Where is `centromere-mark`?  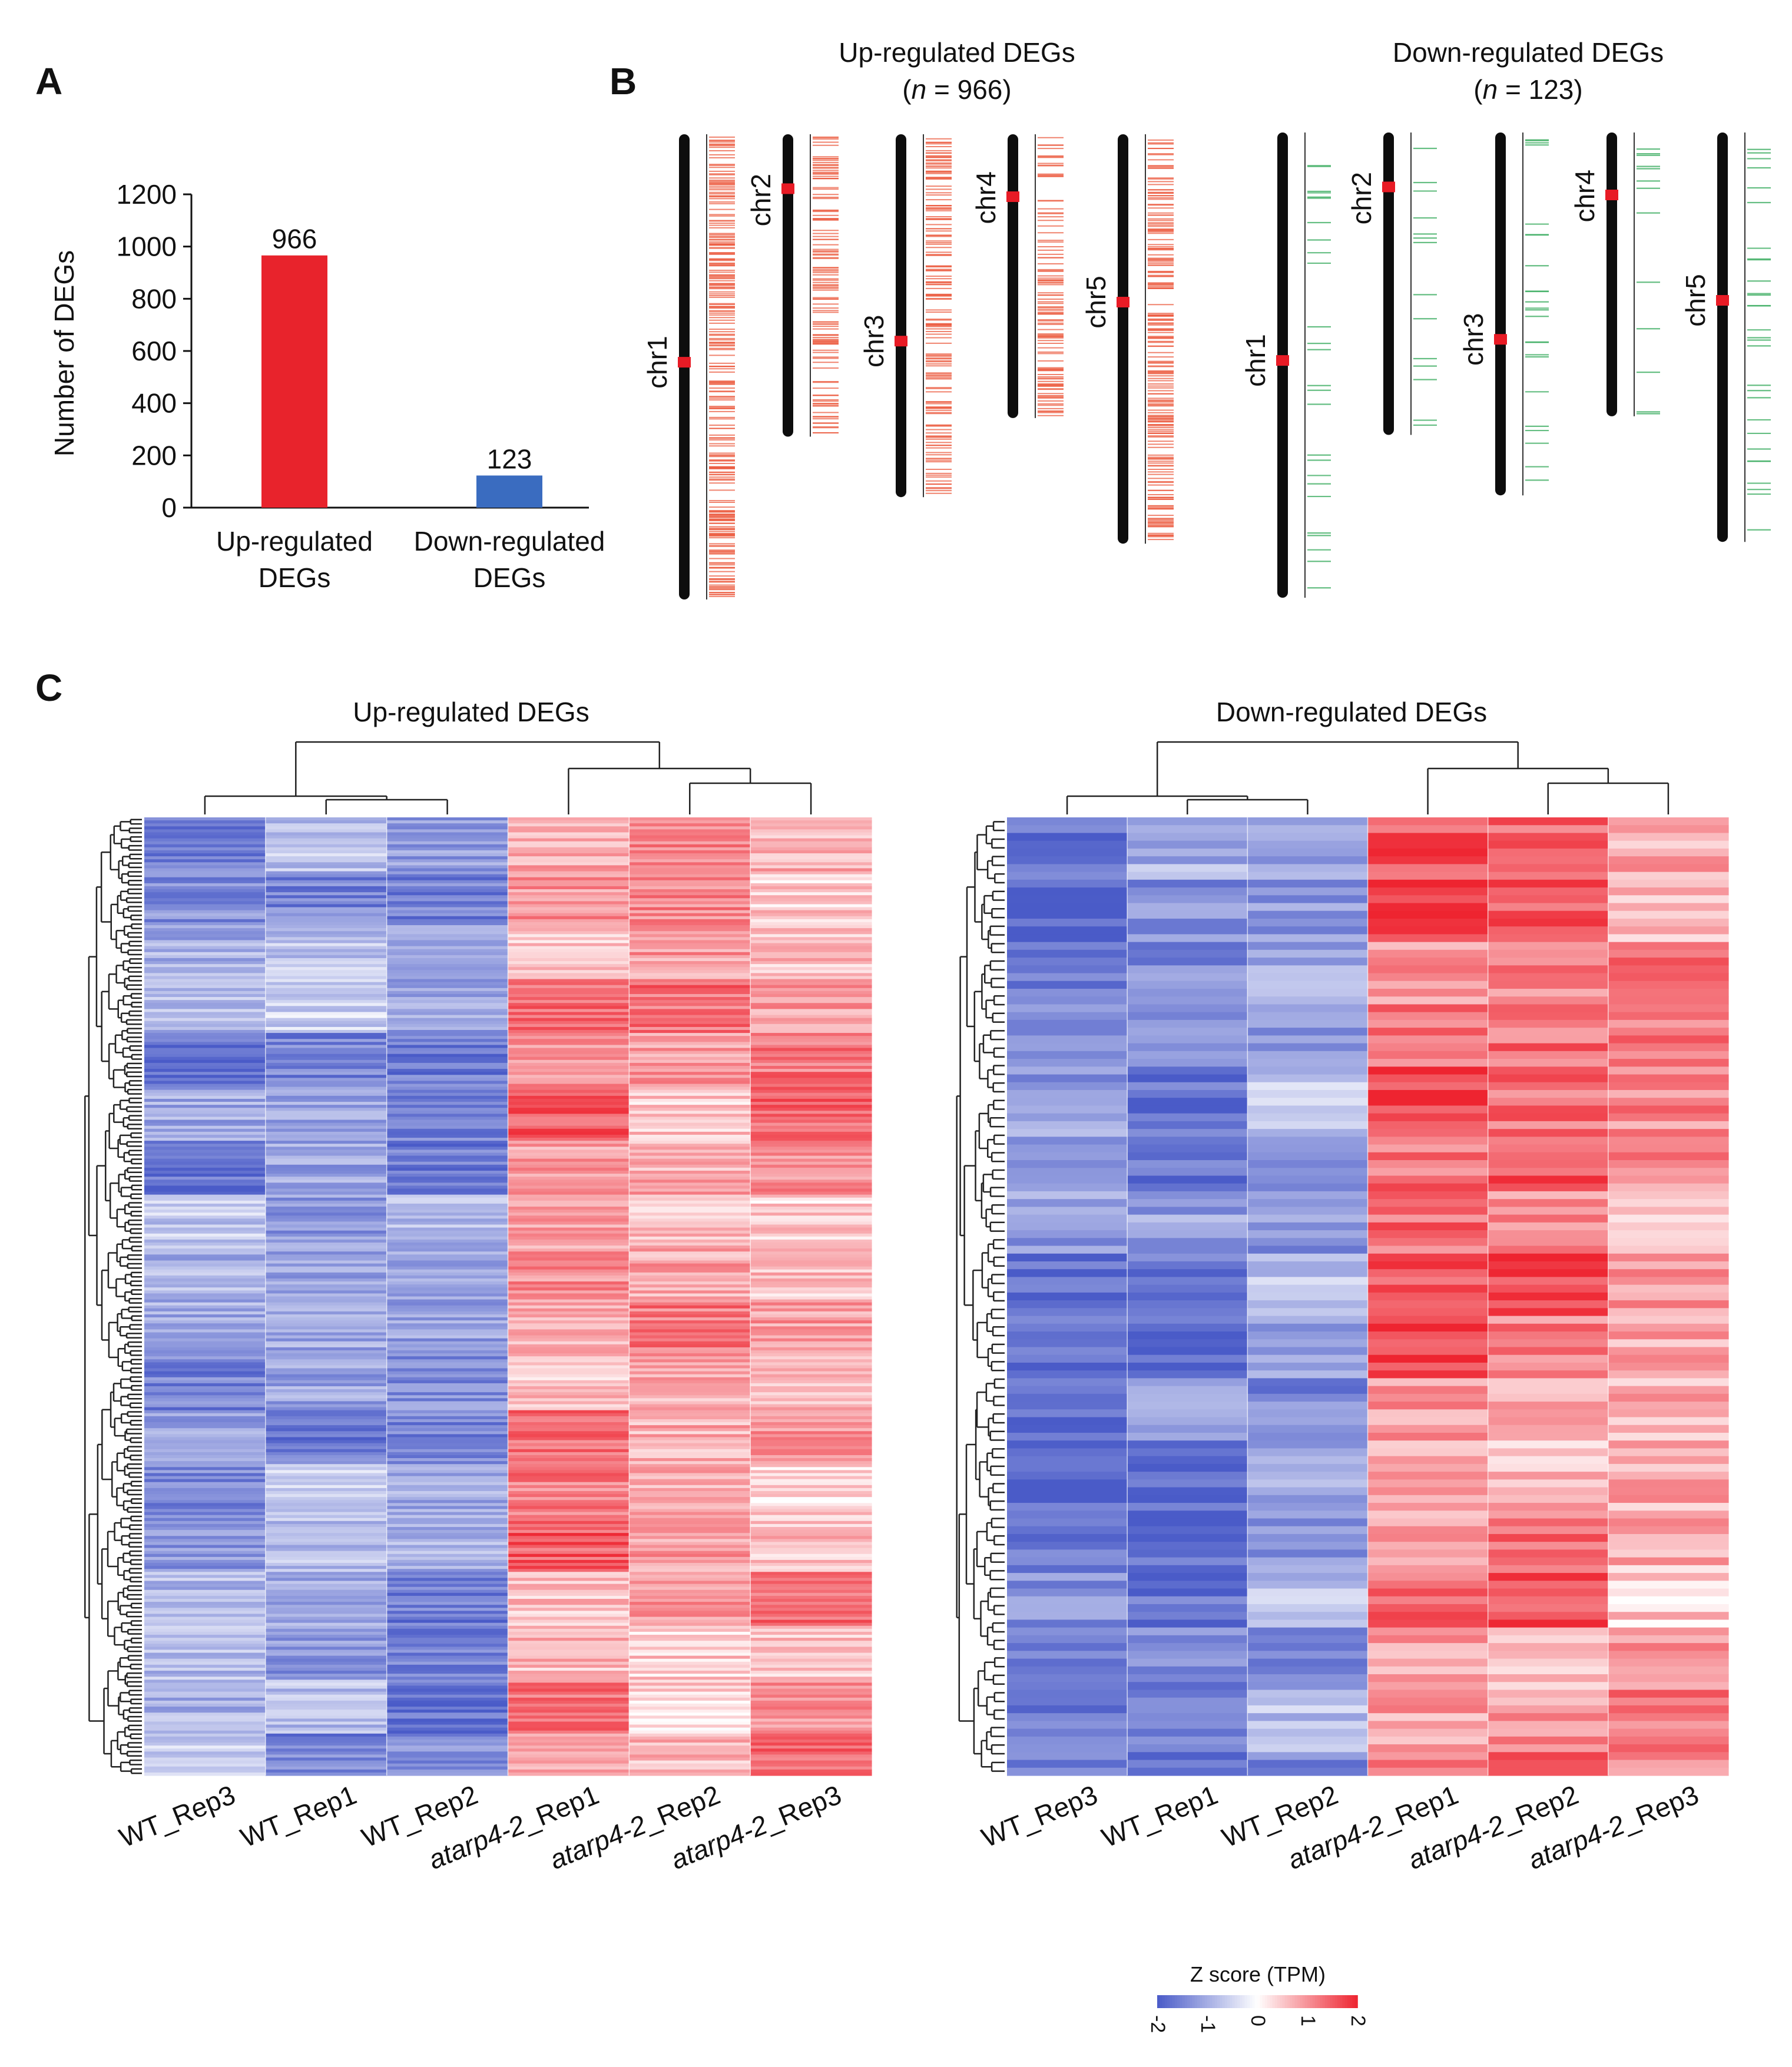
centromere-mark is located at coordinates (1123, 302).